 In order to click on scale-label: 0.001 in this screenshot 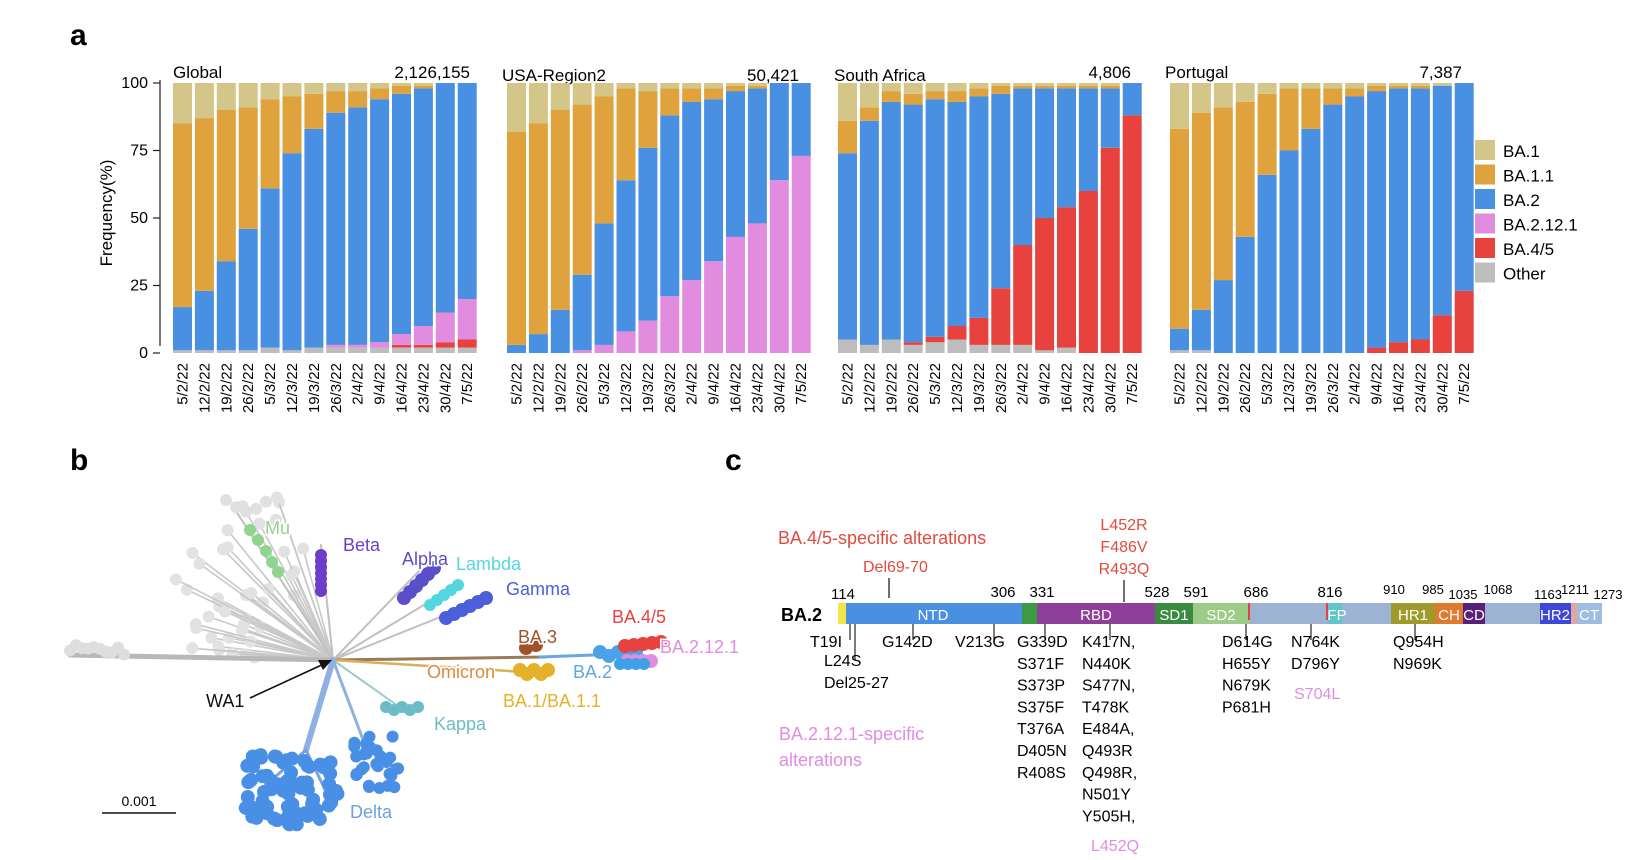, I will do `click(138, 801)`.